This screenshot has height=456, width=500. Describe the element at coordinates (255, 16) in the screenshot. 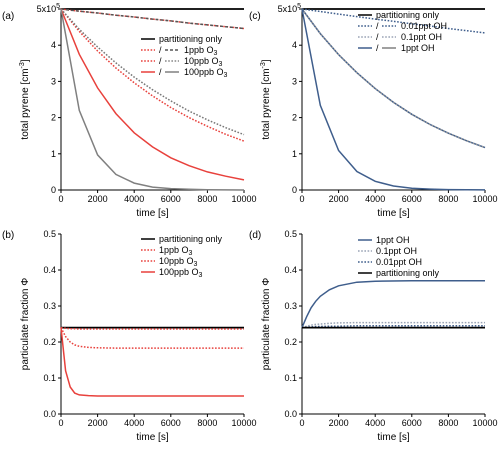

I see `panel-label: (c)` at that location.